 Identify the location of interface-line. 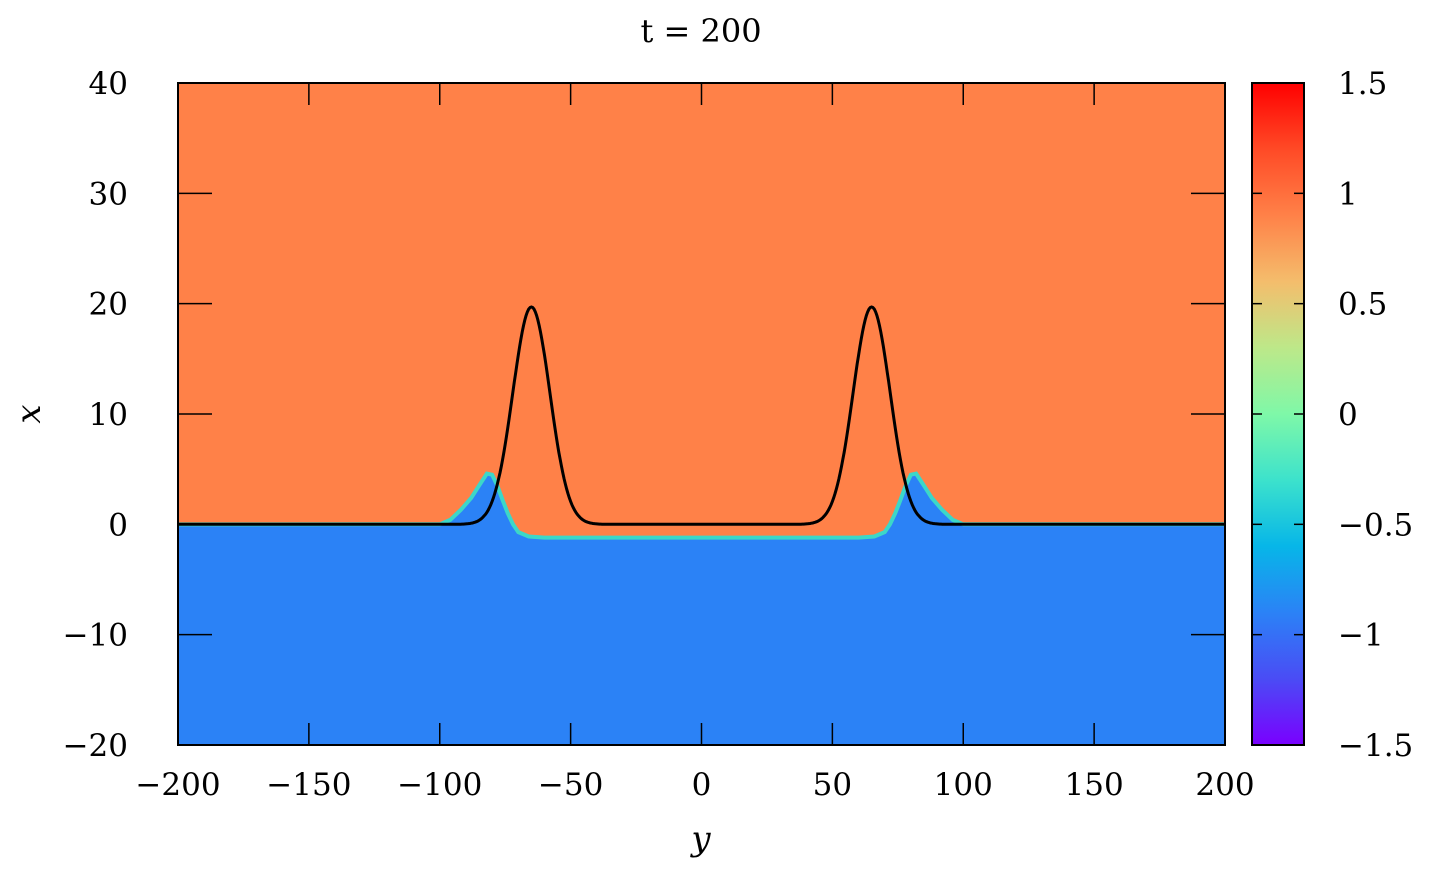
(701, 505).